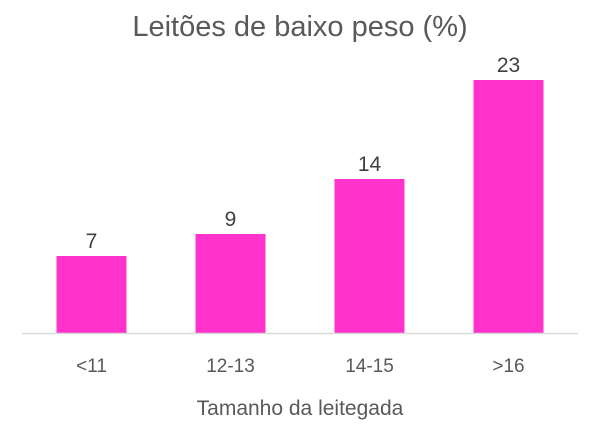 The height and width of the screenshot is (436, 600). I want to click on x-tick-label-2: 14-15, so click(369, 366).